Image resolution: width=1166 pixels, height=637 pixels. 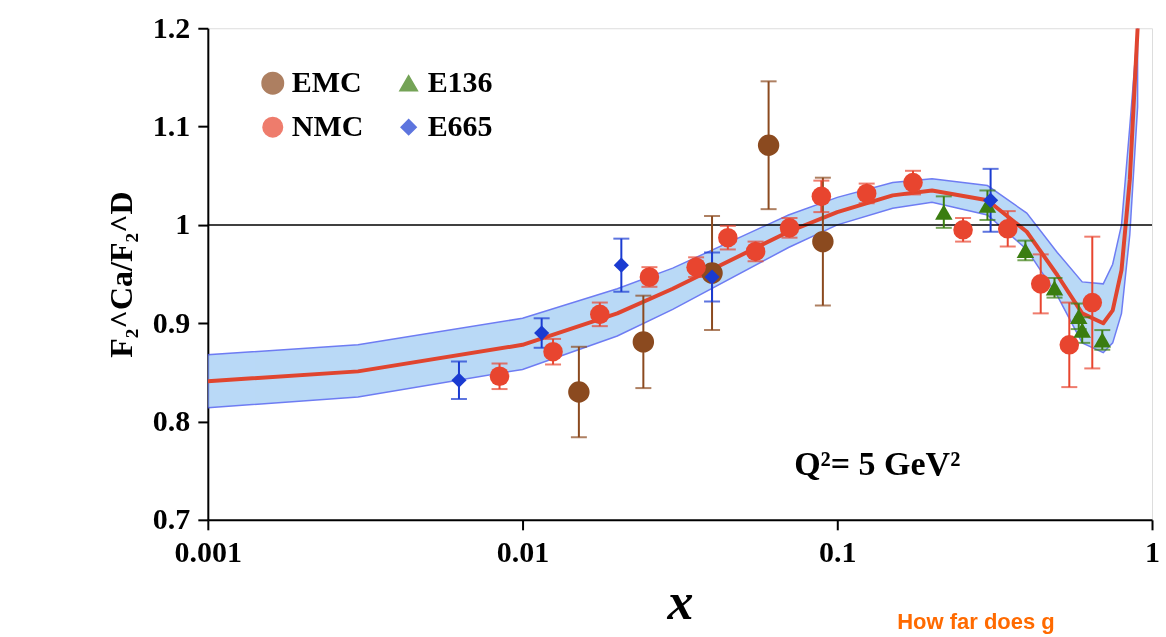 I want to click on x-tick-label: 1, so click(x=1152, y=552).